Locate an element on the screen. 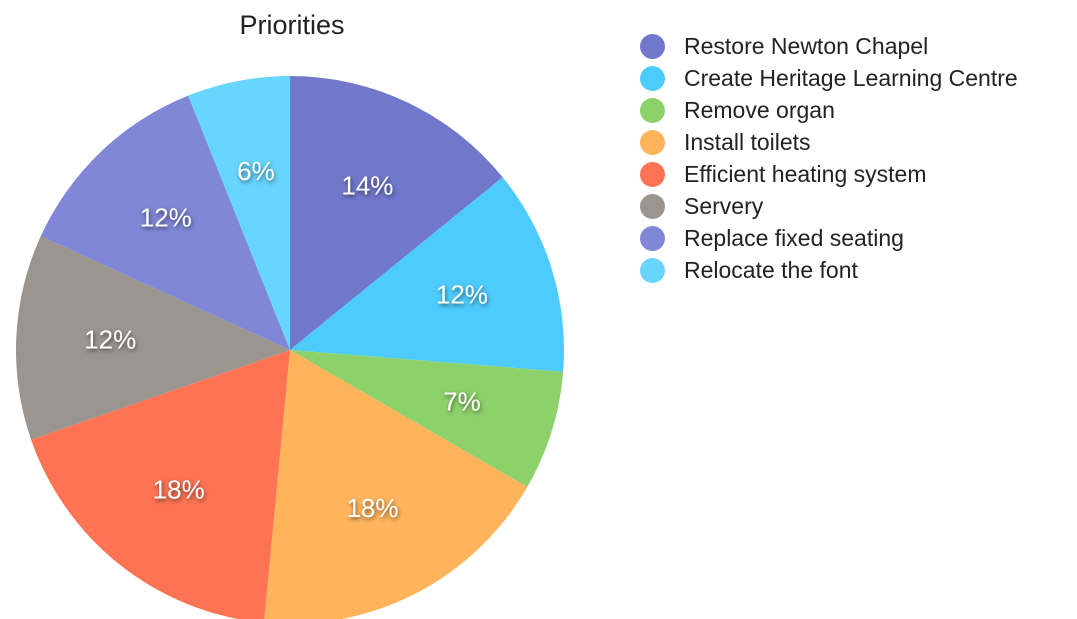  slice-label-1: 14% is located at coordinates (367, 185).